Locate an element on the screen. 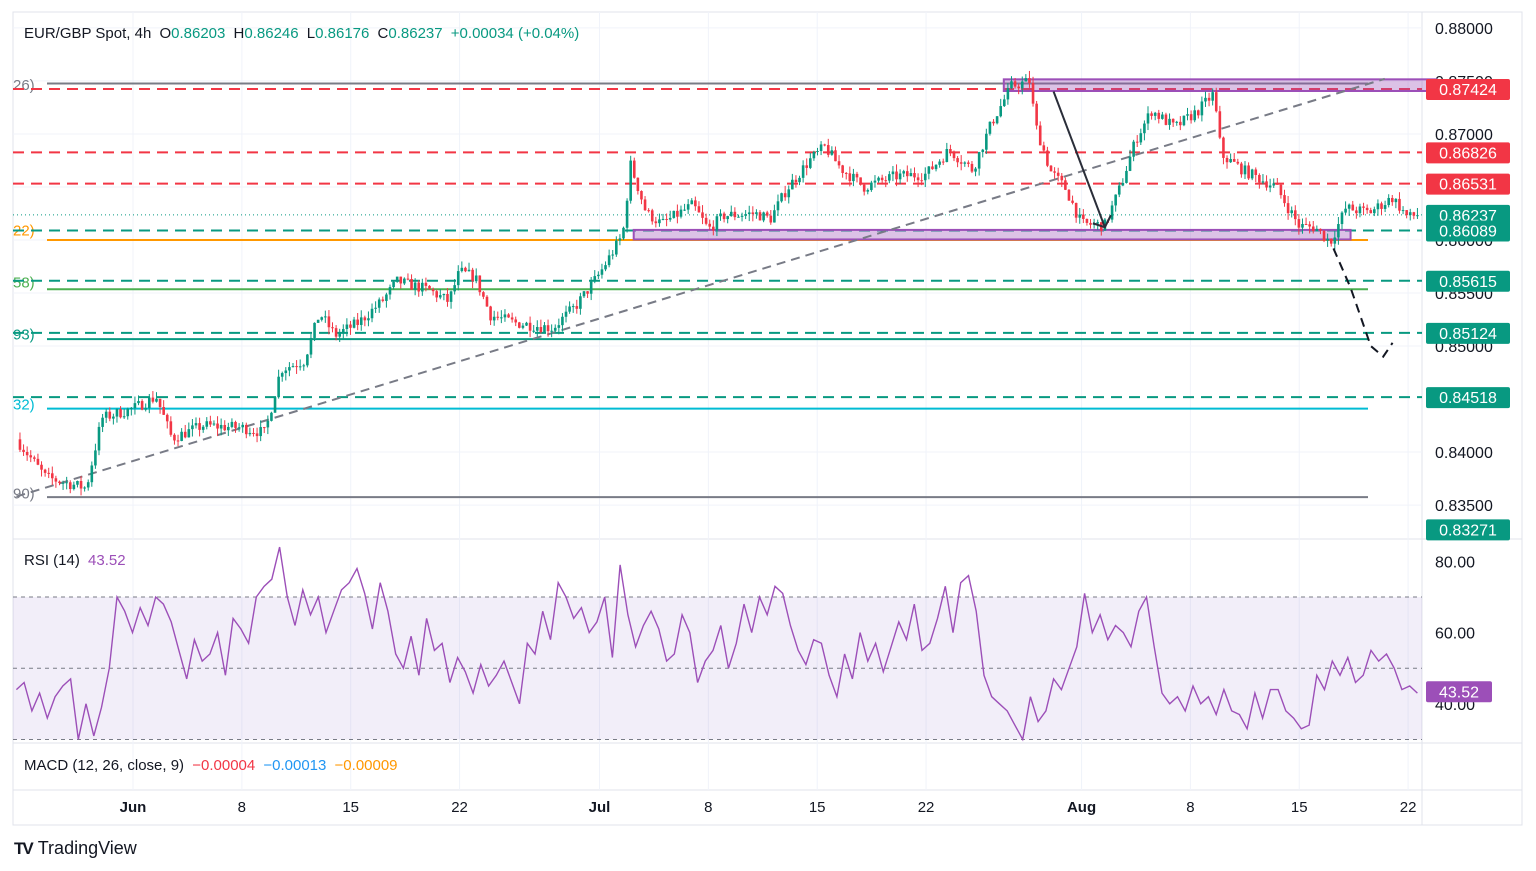  x-tick-label: 22 is located at coordinates (1408, 807).